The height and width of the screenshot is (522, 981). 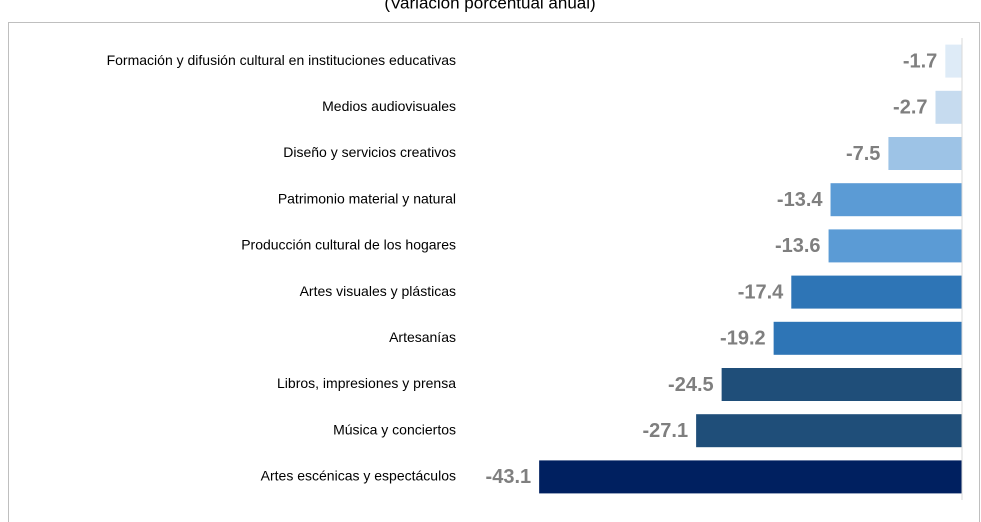 What do you see at coordinates (489, 6) in the screenshot?
I see `chart-subtitle: (Variación porcentual anual)` at bounding box center [489, 6].